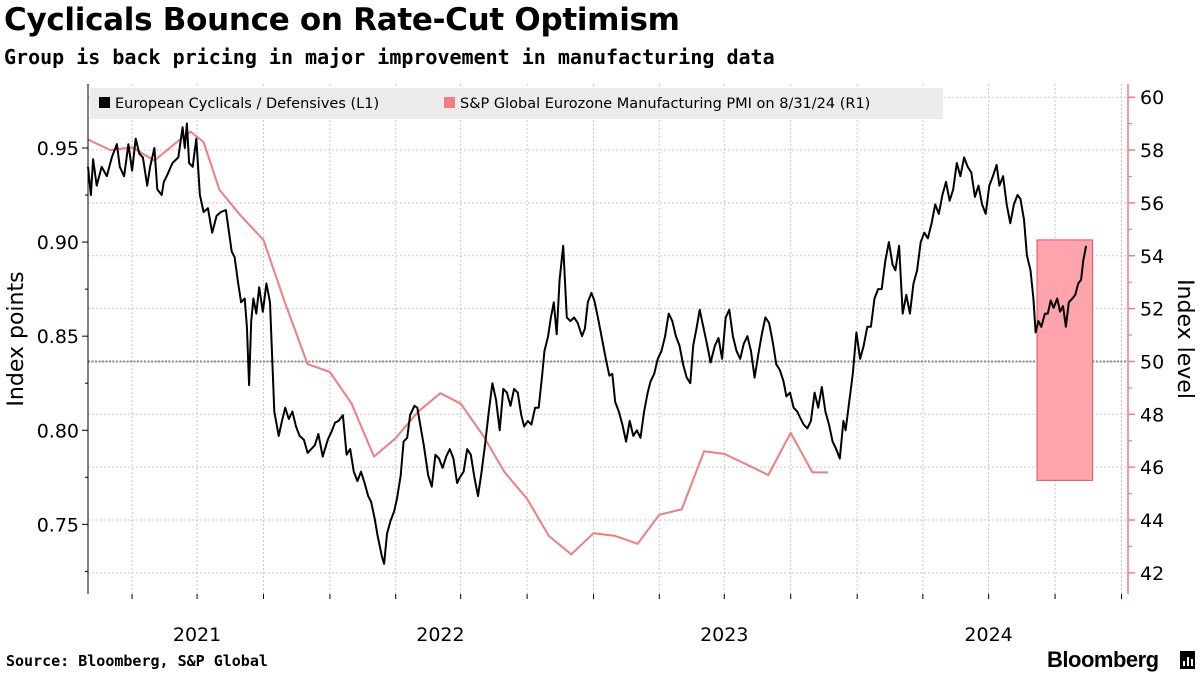 This screenshot has width=1200, height=675. What do you see at coordinates (1152, 415) in the screenshot?
I see `y-tick-label-right: 48` at bounding box center [1152, 415].